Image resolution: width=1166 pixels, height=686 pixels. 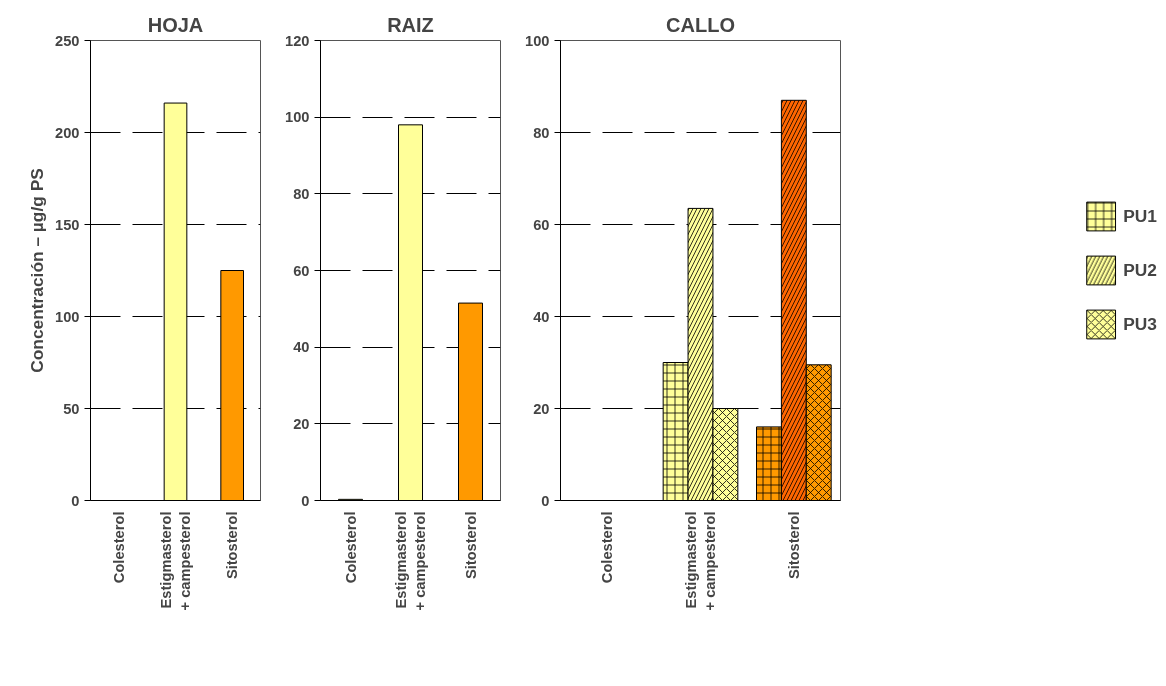 I want to click on legend-label: PU1, so click(x=1140, y=216).